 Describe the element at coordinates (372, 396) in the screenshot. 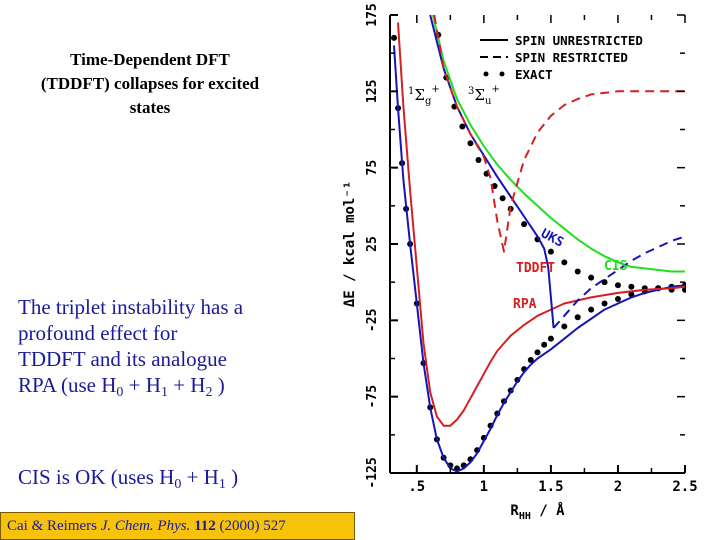

I see `y-tick-label: -75` at that location.